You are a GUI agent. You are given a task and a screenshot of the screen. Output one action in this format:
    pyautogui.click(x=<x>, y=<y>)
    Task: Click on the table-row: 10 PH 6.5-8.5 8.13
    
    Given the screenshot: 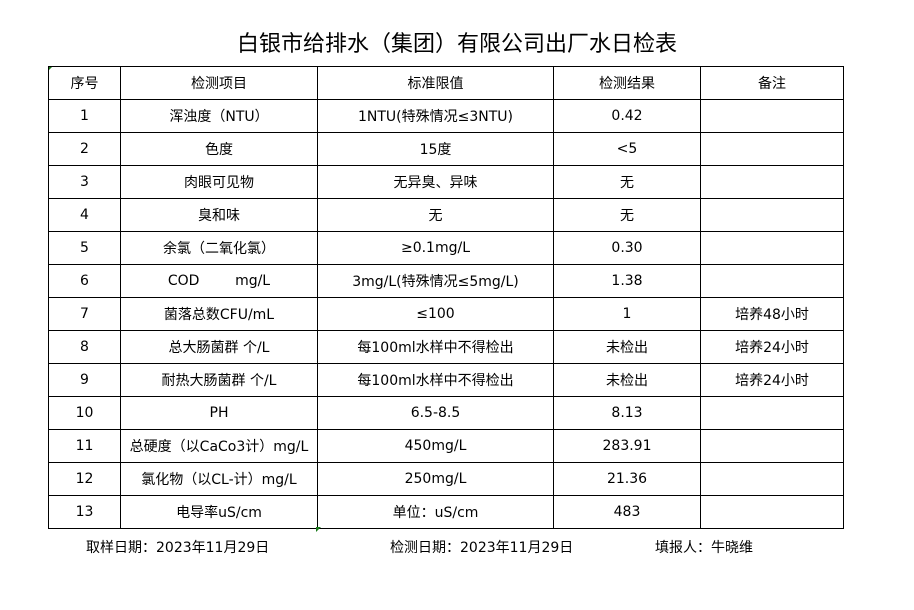 What is the action you would take?
    pyautogui.click(x=446, y=413)
    